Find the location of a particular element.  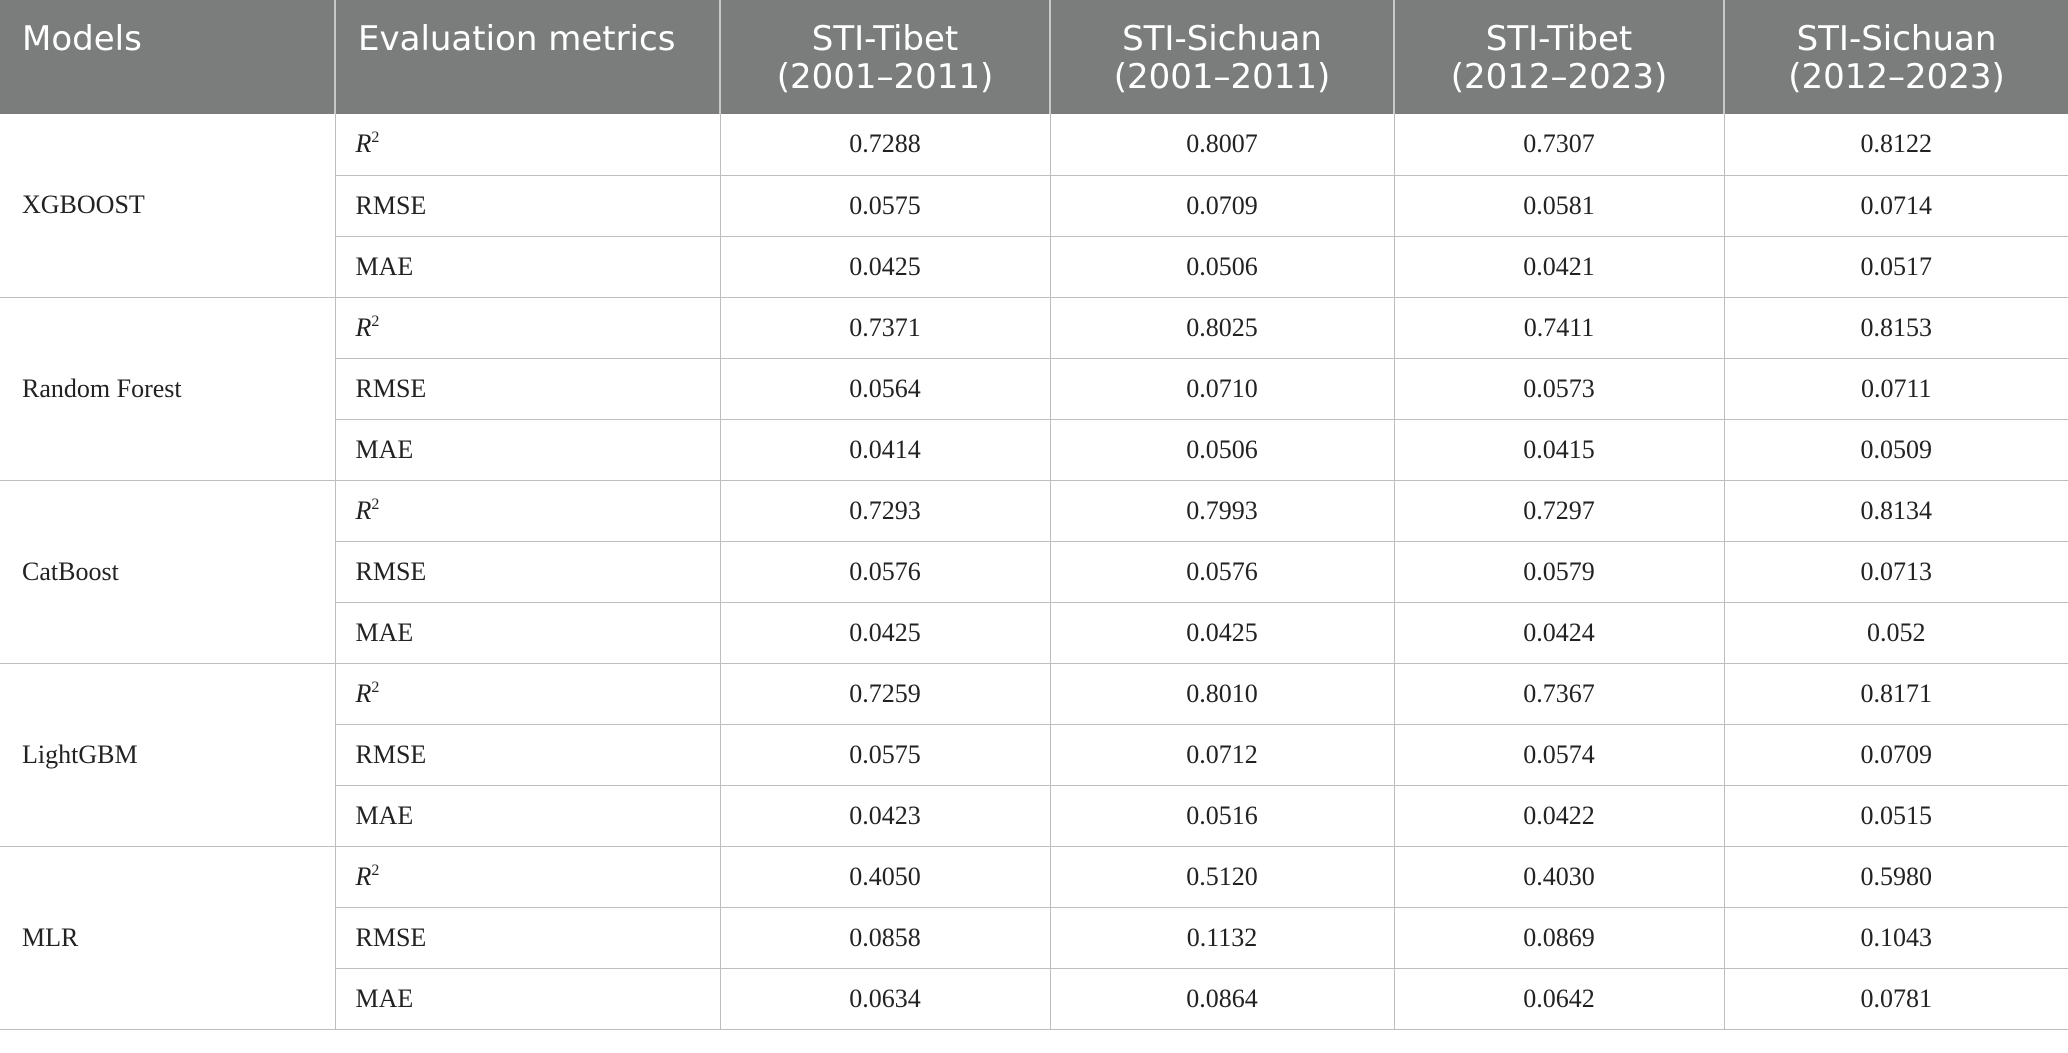

value-cell: 0.7297 is located at coordinates (1559, 510).